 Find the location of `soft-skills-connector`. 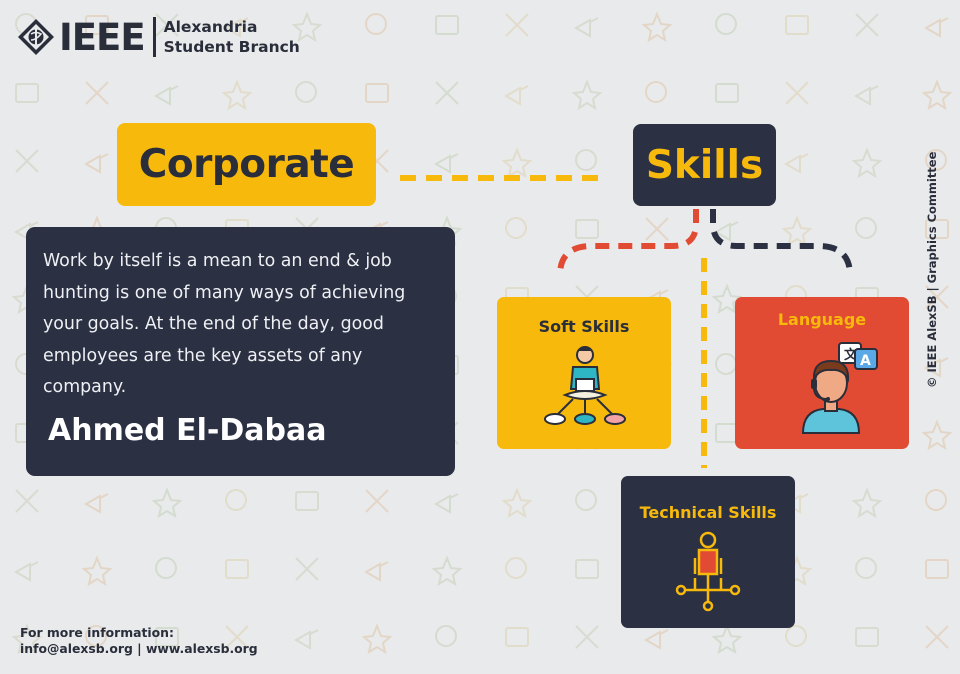

soft-skills-connector is located at coordinates (628, 242).